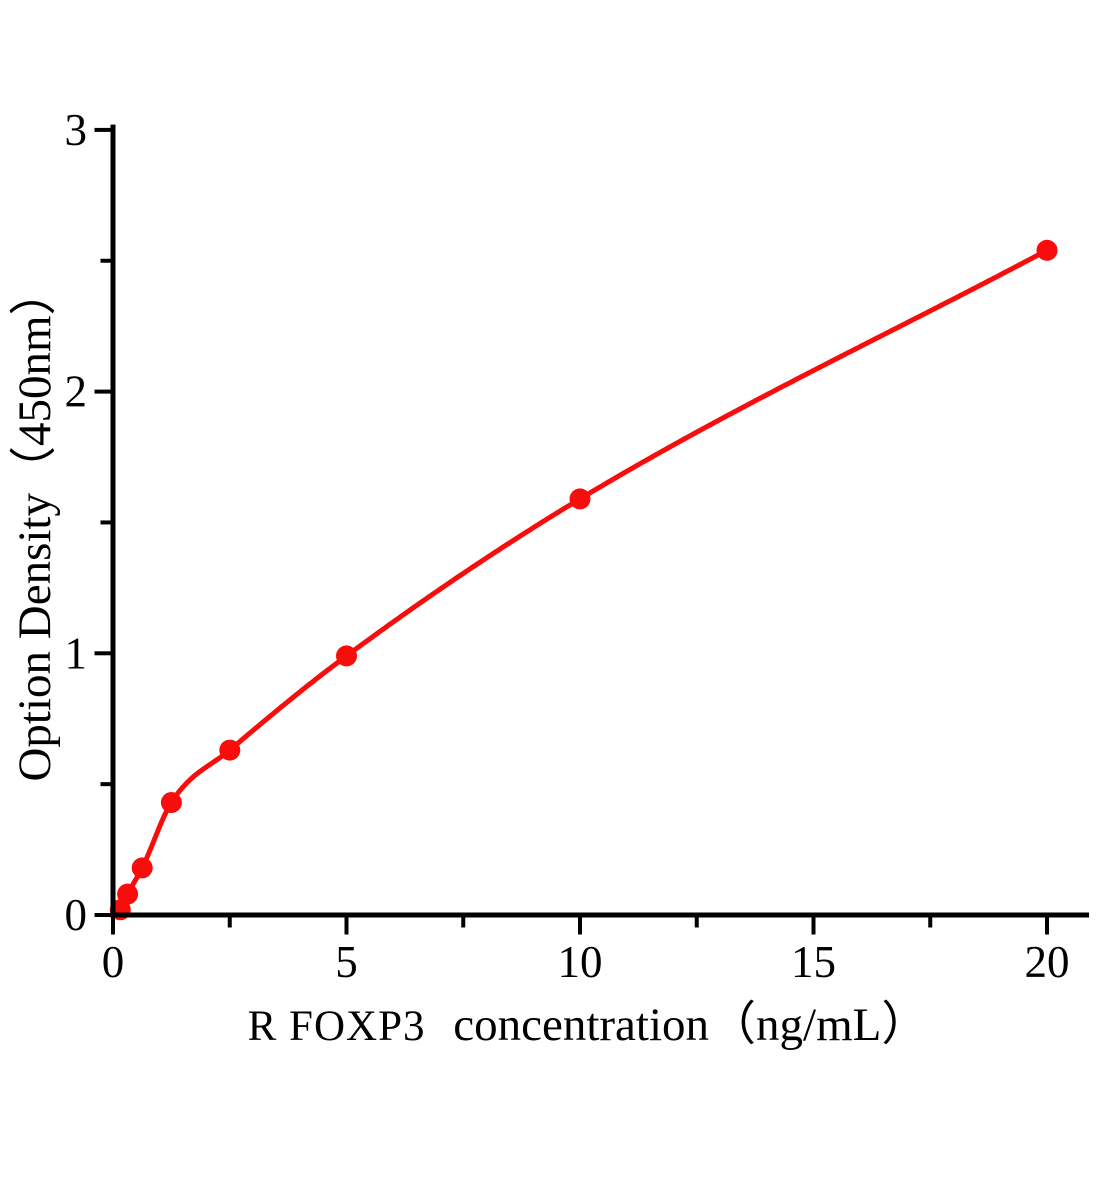 Image resolution: width=1104 pixels, height=1200 pixels. What do you see at coordinates (76, 653) in the screenshot?
I see `y-tick-label: 1` at bounding box center [76, 653].